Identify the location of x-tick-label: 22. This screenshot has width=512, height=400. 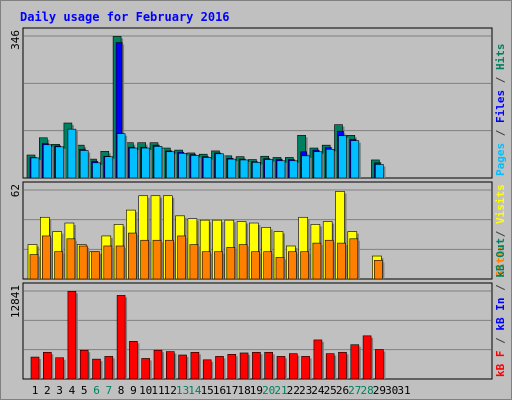
(293, 390).